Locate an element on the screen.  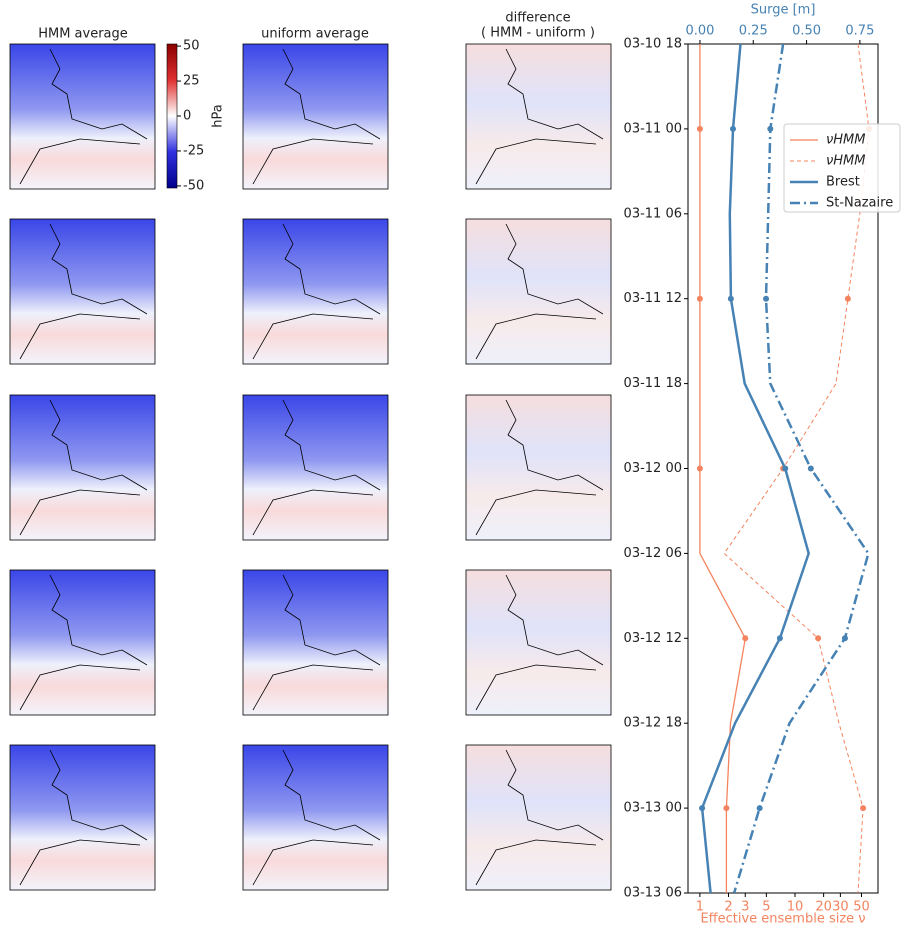
x-tick-label: 0.50 is located at coordinates (806, 31).